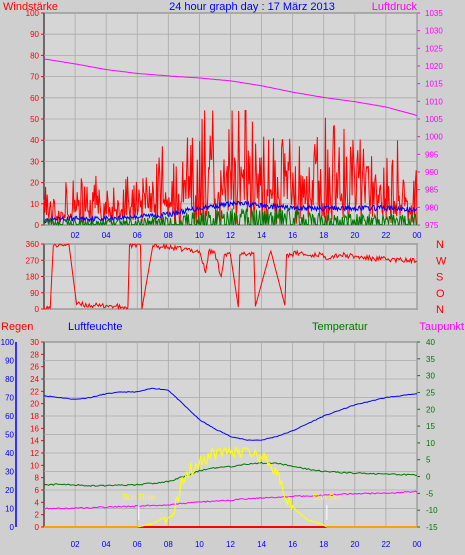  I want to click on humidity-x-tick-label: 08, so click(168, 544).